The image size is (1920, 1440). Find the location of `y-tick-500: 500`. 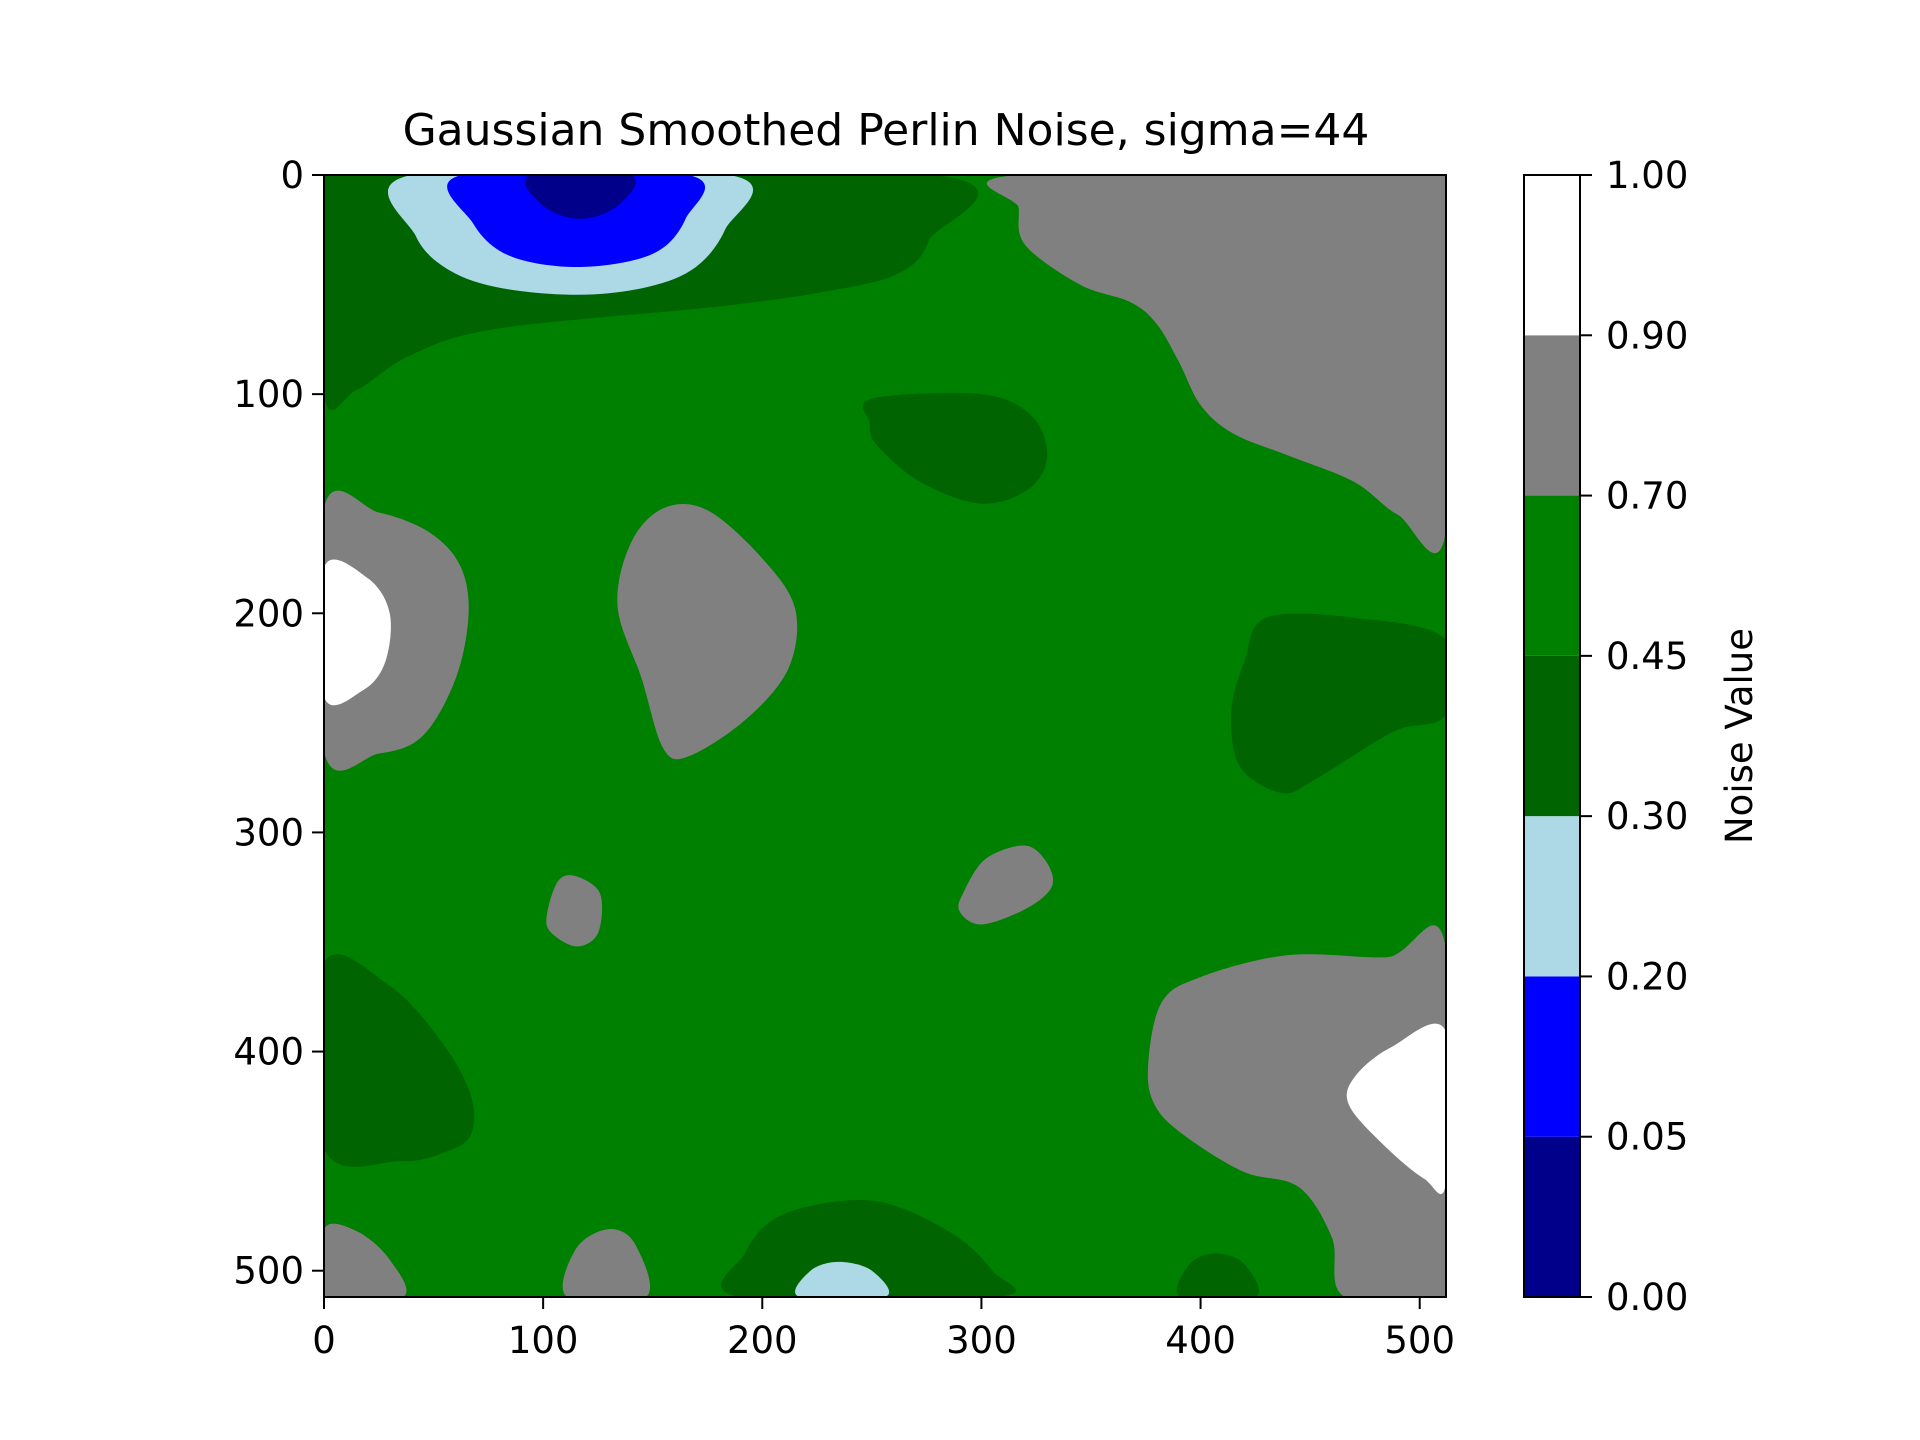

y-tick-500: 500 is located at coordinates (278, 1271).